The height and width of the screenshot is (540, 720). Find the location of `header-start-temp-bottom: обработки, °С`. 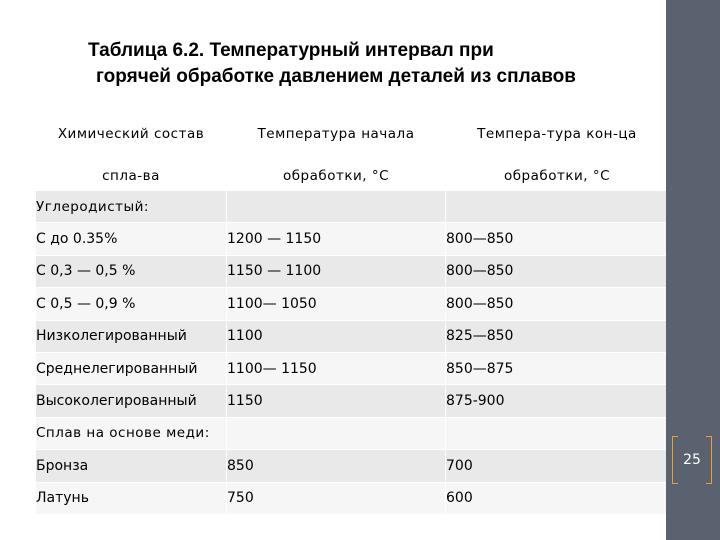

header-start-temp-bottom: обработки, °С is located at coordinates (336, 176).